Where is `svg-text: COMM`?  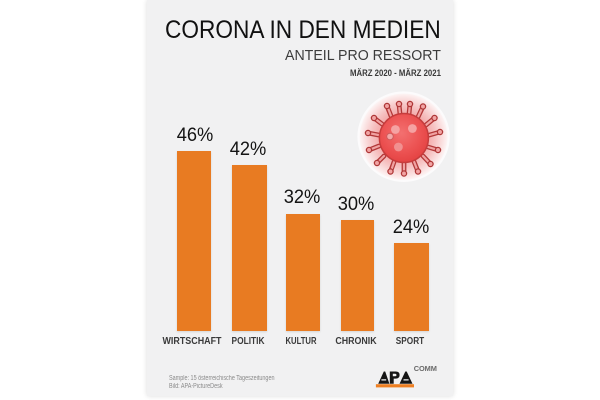 svg-text: COMM is located at coordinates (425, 368).